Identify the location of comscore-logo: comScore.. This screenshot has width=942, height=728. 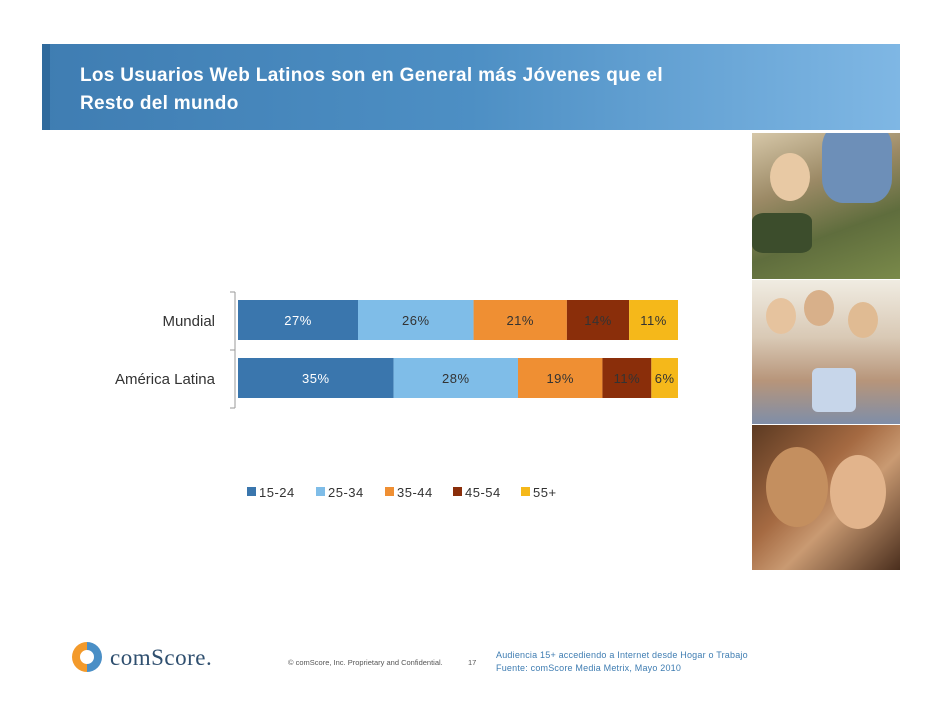
(157, 657).